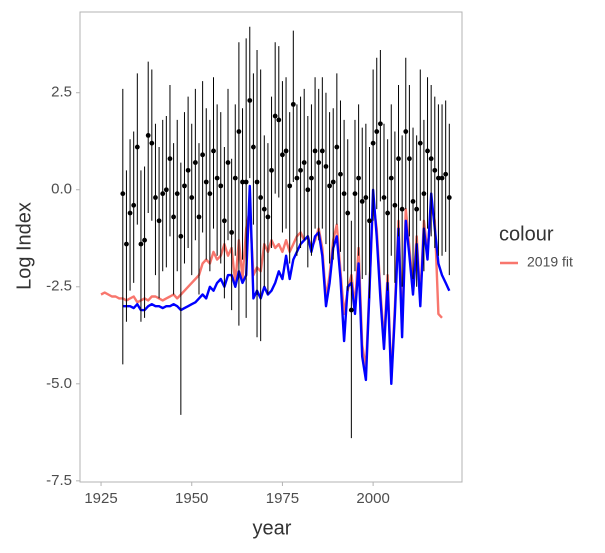 The height and width of the screenshot is (553, 605). What do you see at coordinates (59, 286) in the screenshot?
I see `y-tick-label: -2.5` at bounding box center [59, 286].